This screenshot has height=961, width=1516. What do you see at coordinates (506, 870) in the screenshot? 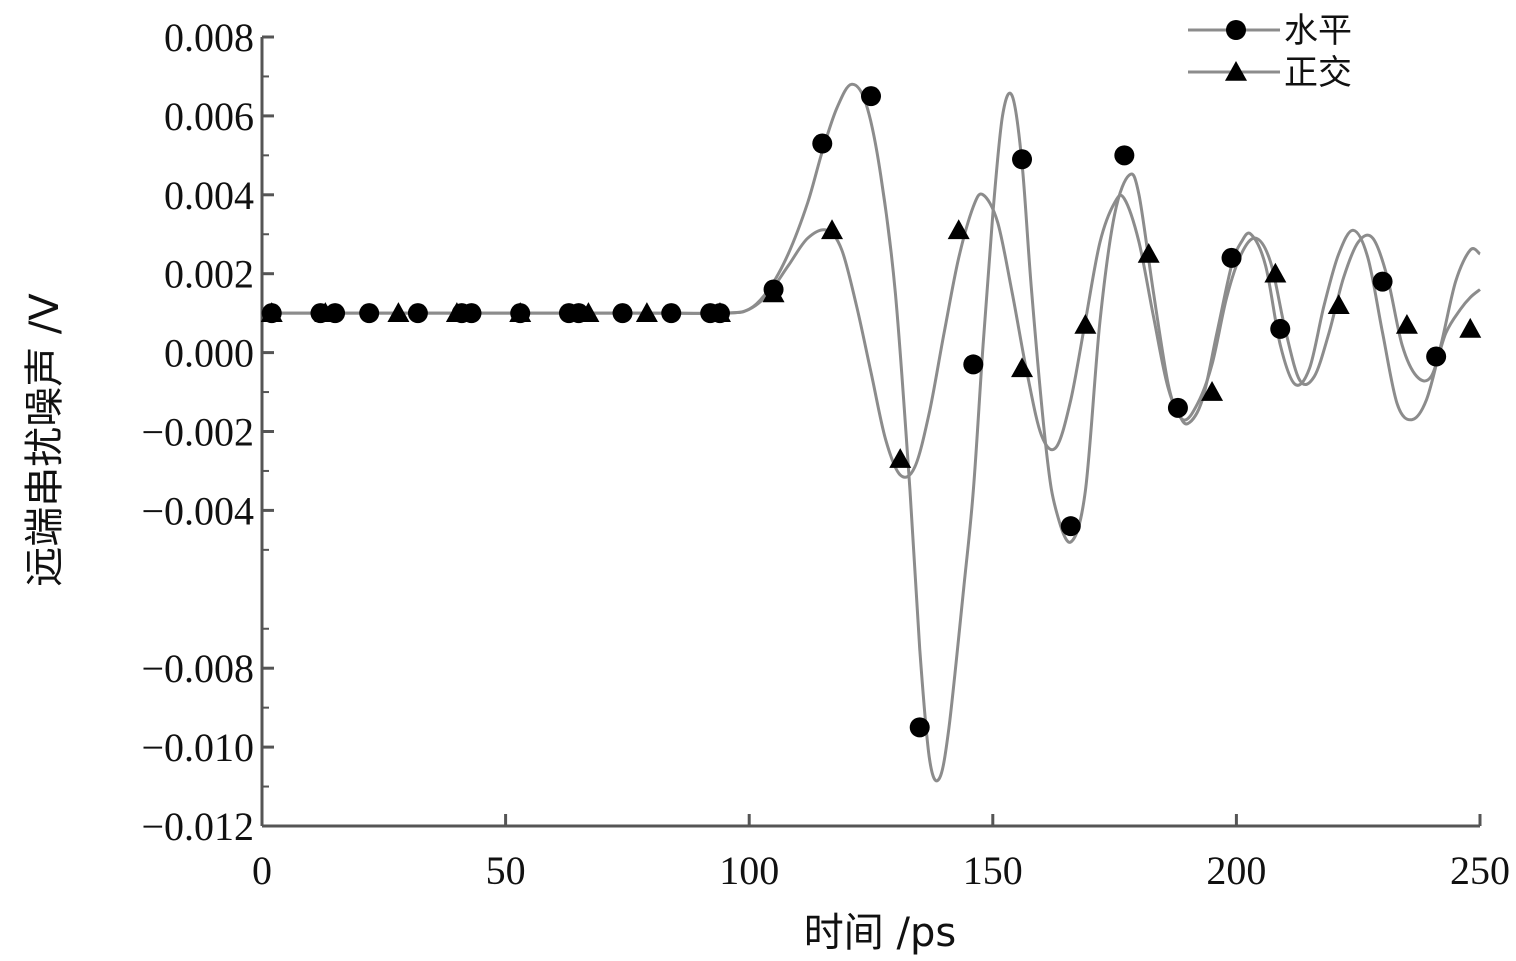
I see `x-tick-label: 50` at bounding box center [506, 870].